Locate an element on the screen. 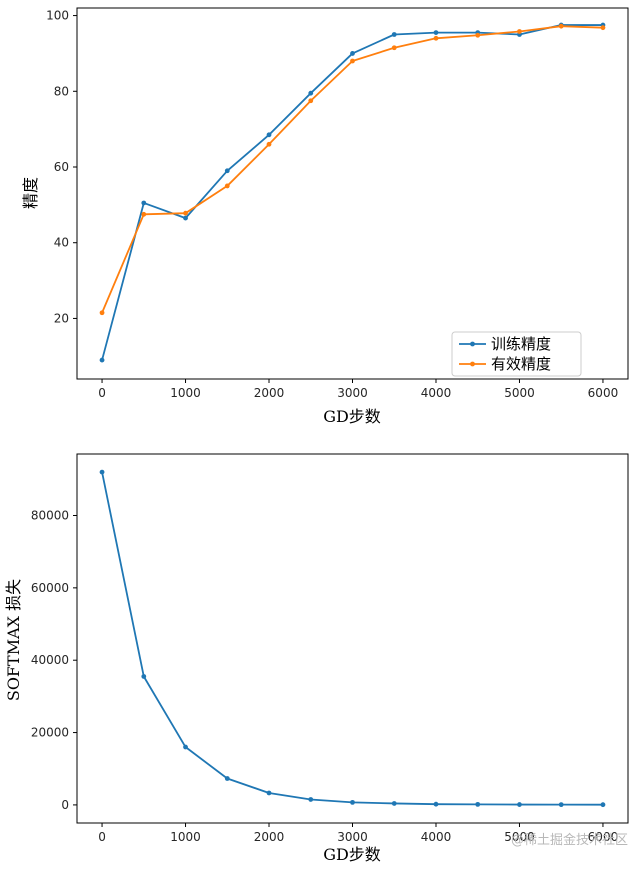  y-tick-label-40: 40 is located at coordinates (61, 243).